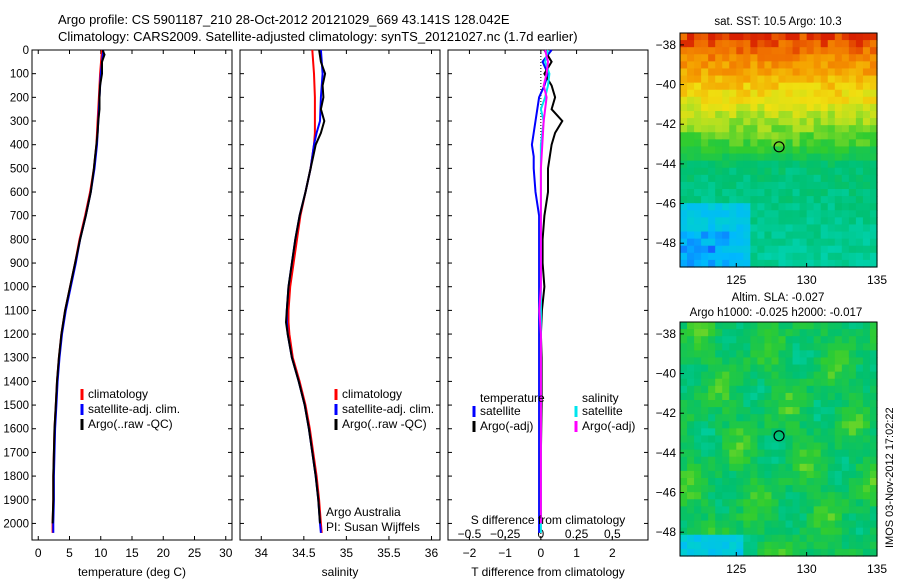 This screenshot has height=580, width=900. Describe the element at coordinates (19, 75) in the screenshot. I see `y-tick-label: 100` at that location.